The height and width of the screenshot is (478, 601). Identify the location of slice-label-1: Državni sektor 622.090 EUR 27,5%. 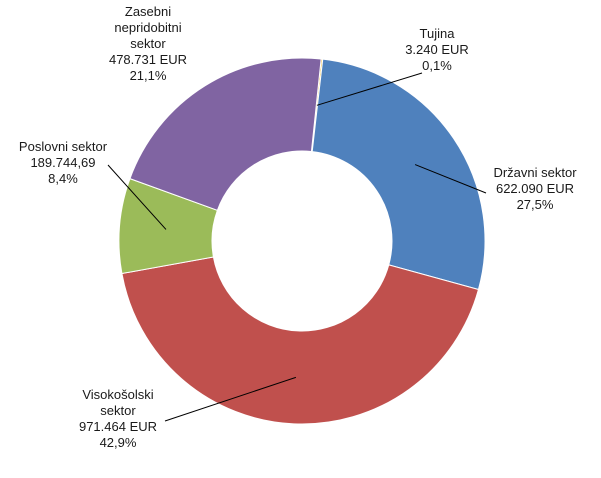
(535, 188).